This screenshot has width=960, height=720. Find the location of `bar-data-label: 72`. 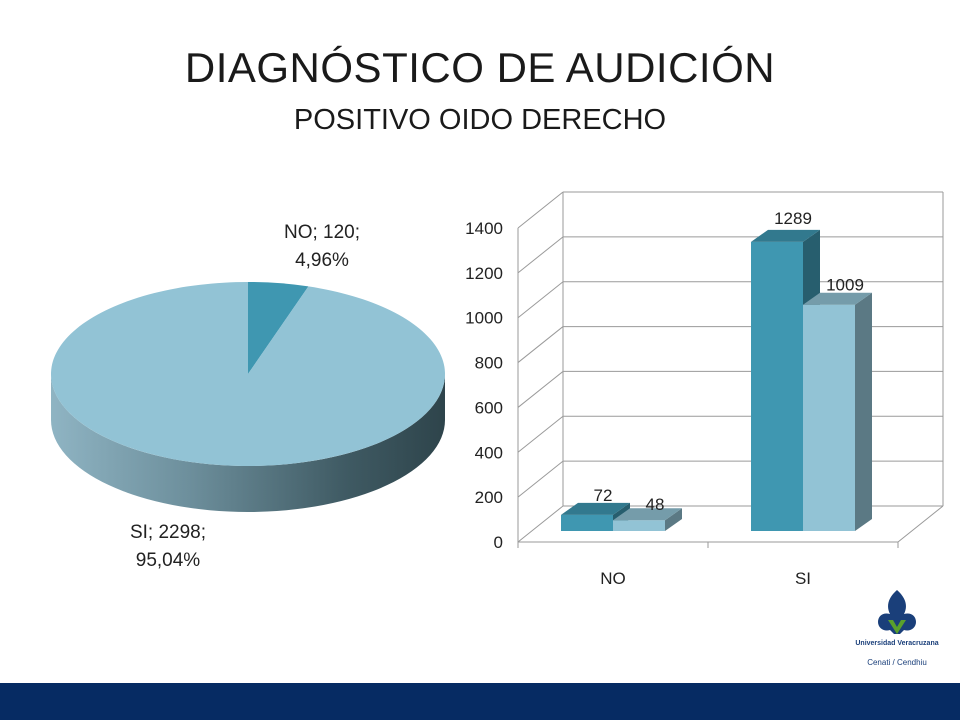

bar-data-label: 72 is located at coordinates (603, 495).